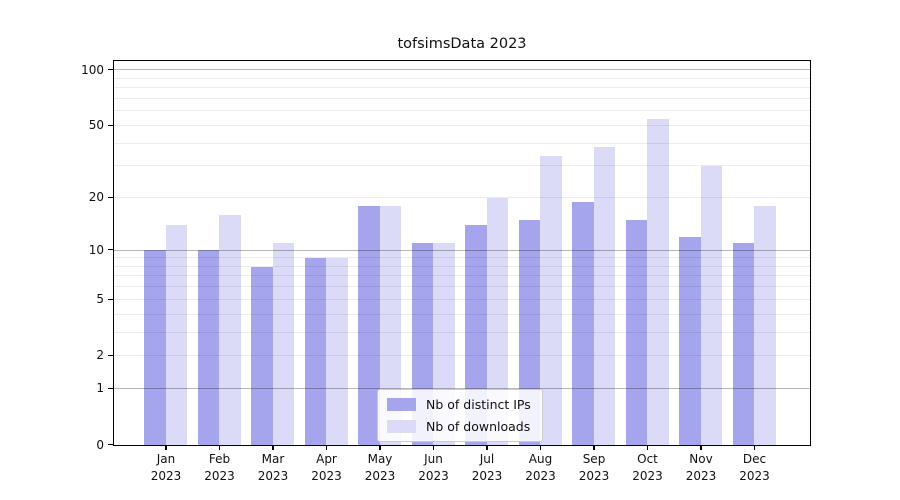 This screenshot has height=500, width=900. Describe the element at coordinates (487, 467) in the screenshot. I see `x-axis-tick-label-jul: Jul 2023` at that location.